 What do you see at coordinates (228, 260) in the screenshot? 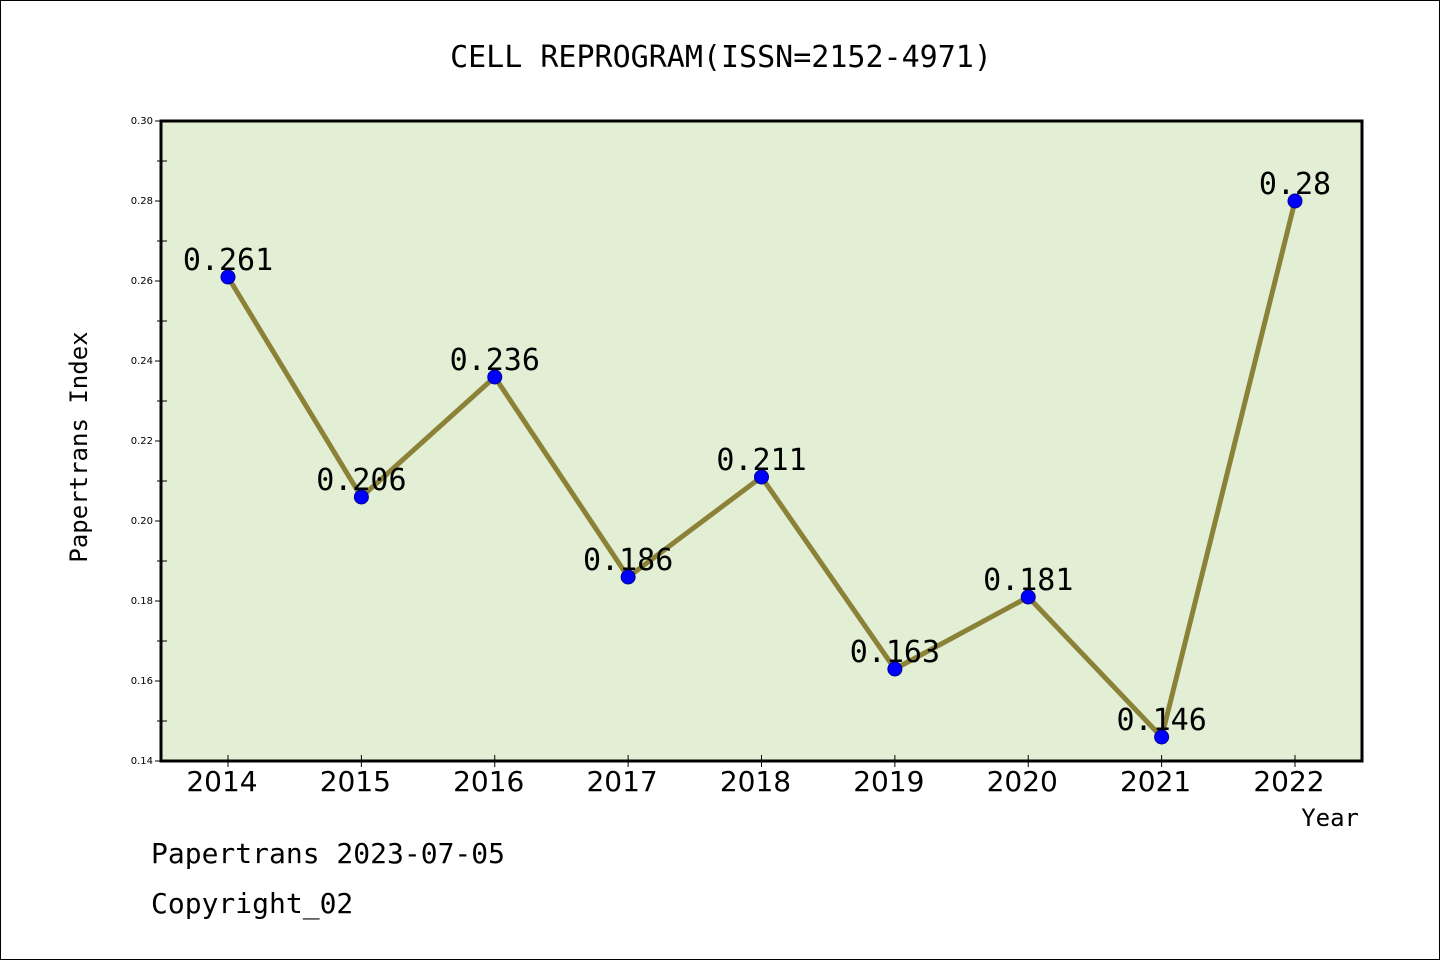
I see `data-label: 0.261` at bounding box center [228, 260].